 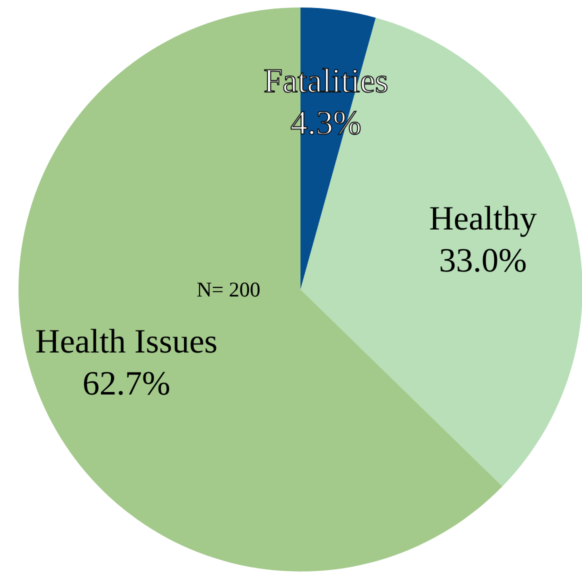 What do you see at coordinates (228, 290) in the screenshot?
I see `text: N= 200` at bounding box center [228, 290].